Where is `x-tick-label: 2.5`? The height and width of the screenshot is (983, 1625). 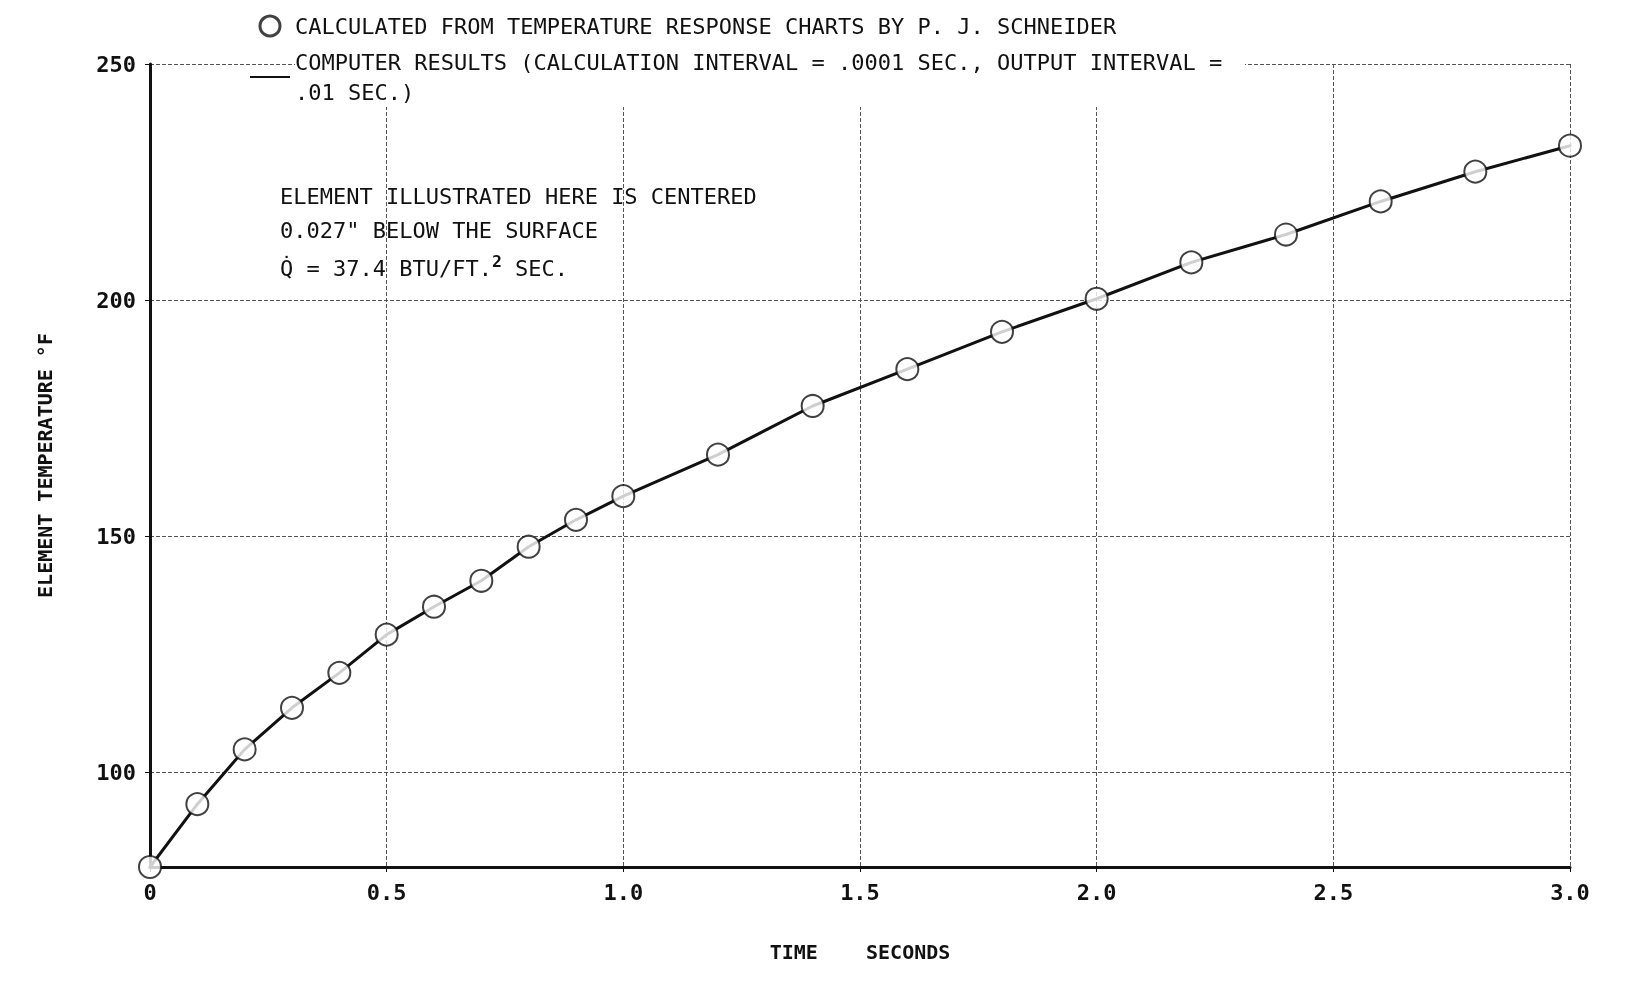 x-tick-label: 2.5 is located at coordinates (1333, 892).